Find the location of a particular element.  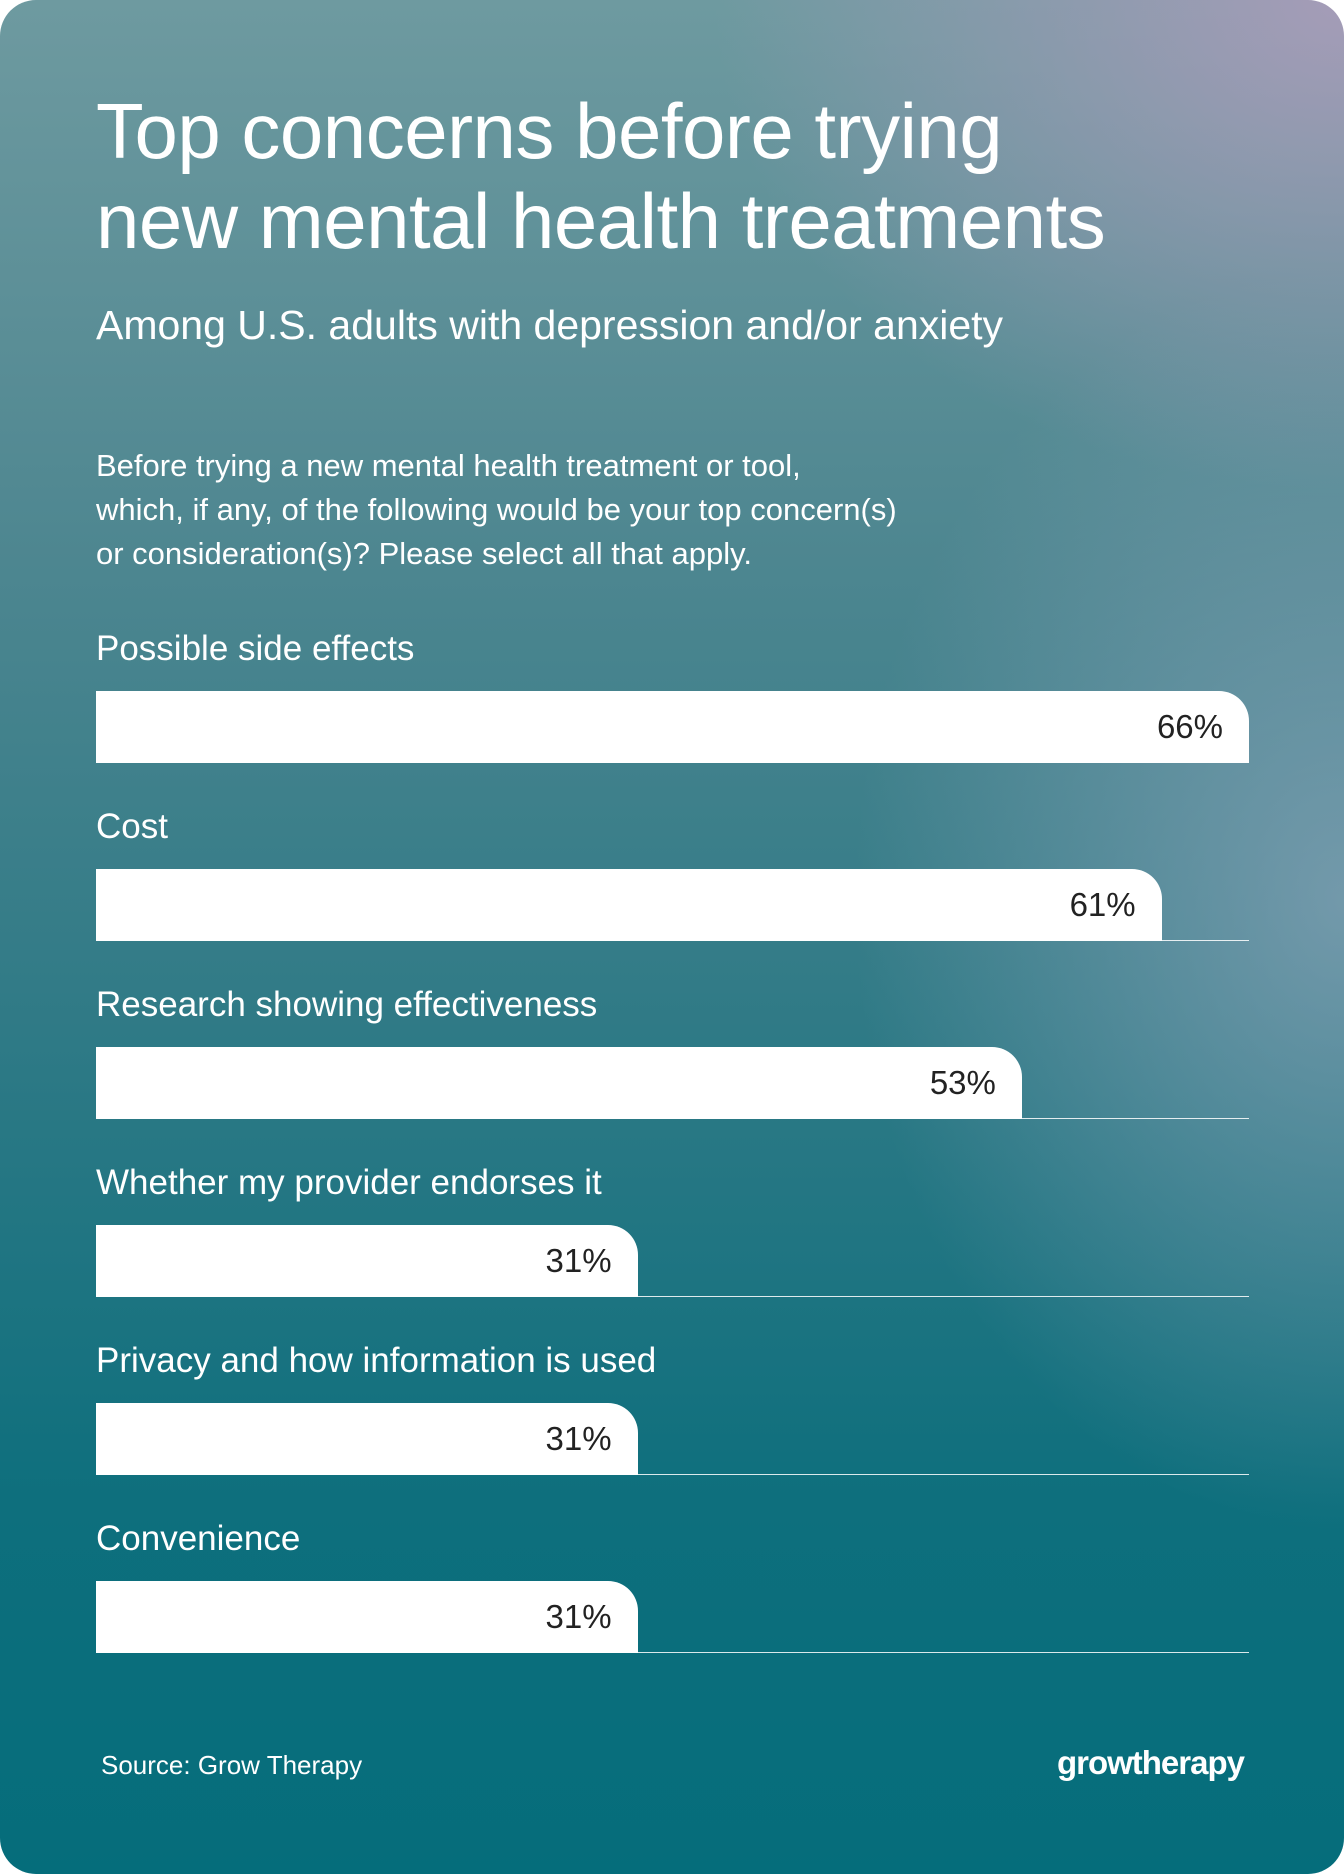

category-label: Convenience is located at coordinates (198, 1538).